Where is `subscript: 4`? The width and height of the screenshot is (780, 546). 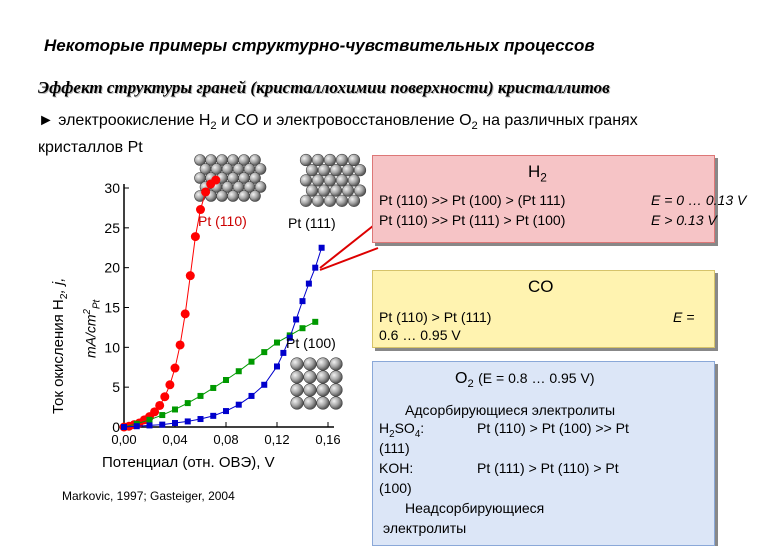 subscript: 4 is located at coordinates (417, 434).